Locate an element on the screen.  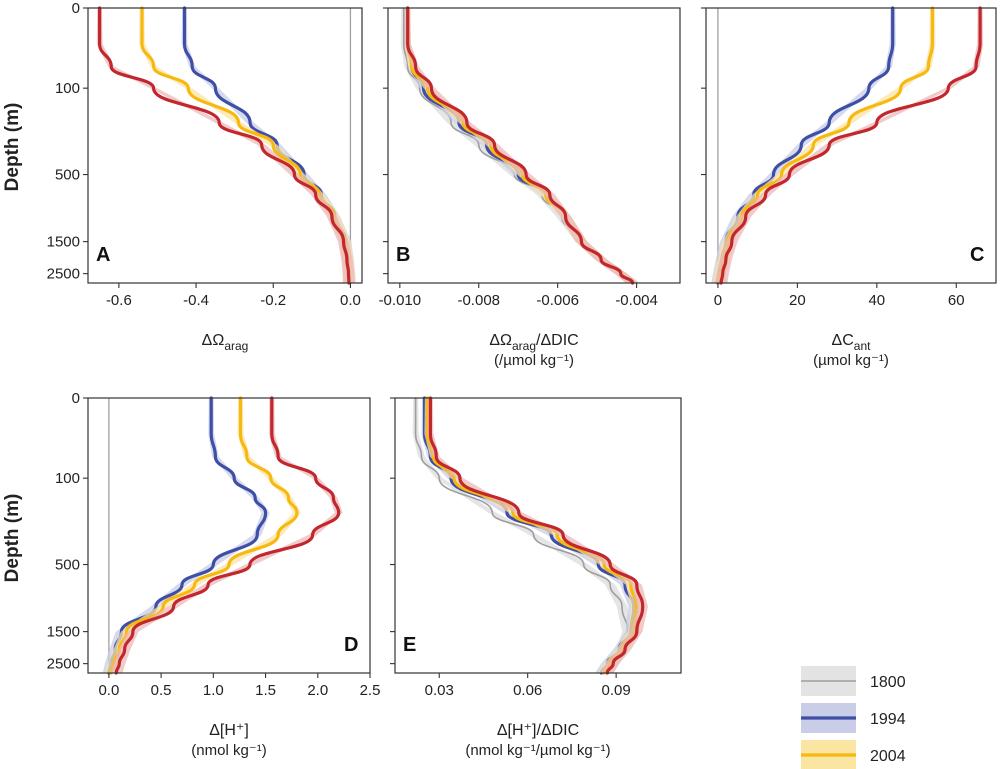
x-axis-label: ΔΩarag is located at coordinates (225, 342).